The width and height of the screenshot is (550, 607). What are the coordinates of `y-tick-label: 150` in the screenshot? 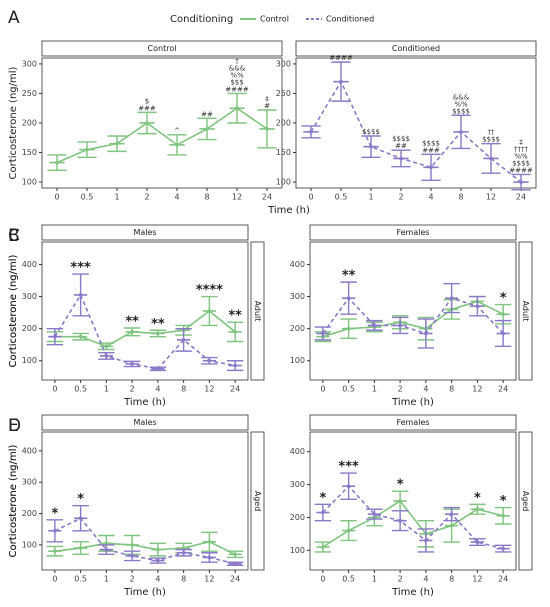 It's located at (283, 152).